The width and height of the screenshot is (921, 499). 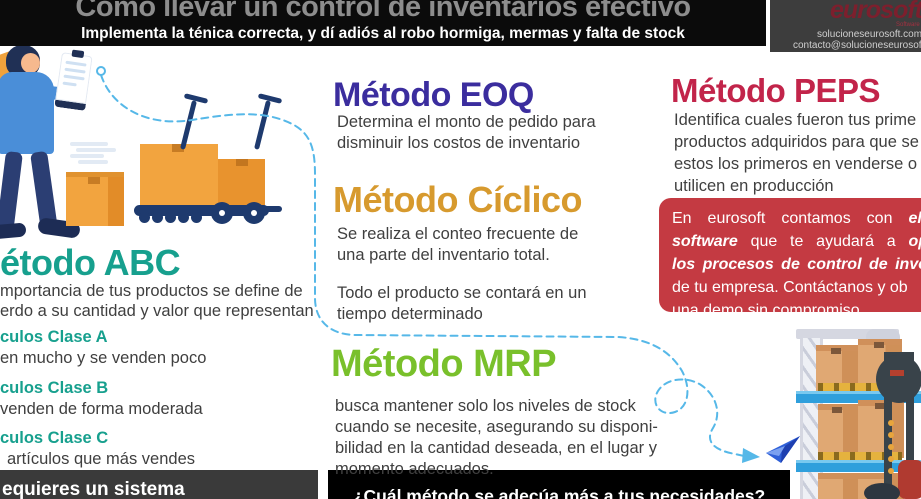 I want to click on warehouse-rack-icon, so click(x=850, y=412).